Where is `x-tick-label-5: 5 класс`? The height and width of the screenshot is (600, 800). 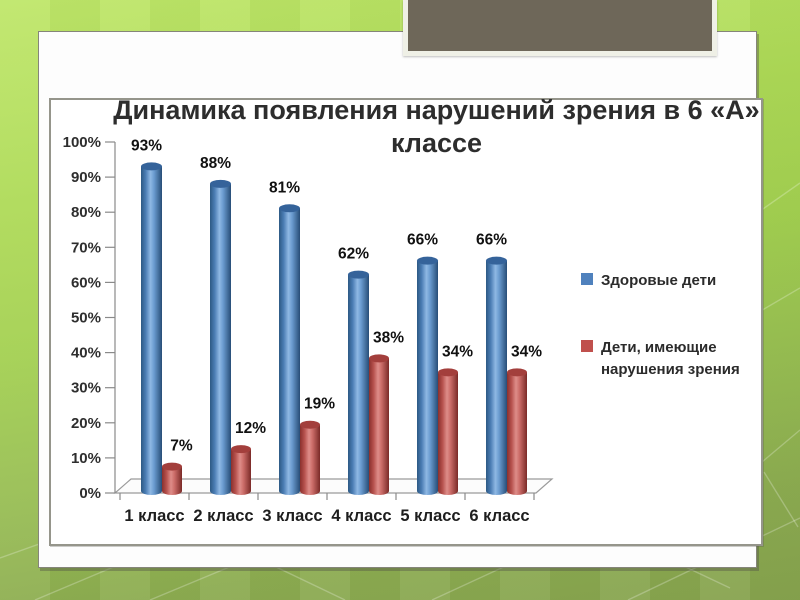
x-tick-label-5: 5 класс is located at coordinates (430, 516).